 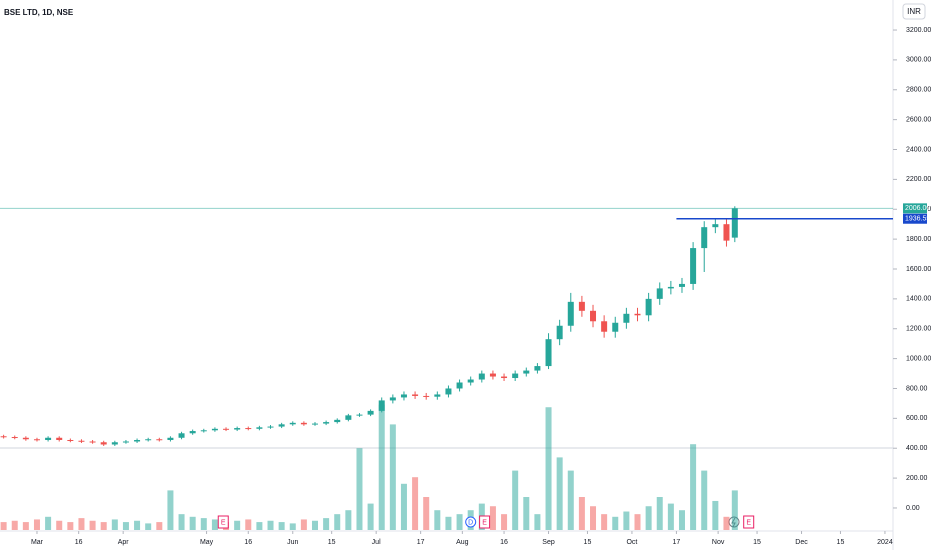 What do you see at coordinates (918, 60) in the screenshot?
I see `y-tick-label: 3000.00` at bounding box center [918, 60].